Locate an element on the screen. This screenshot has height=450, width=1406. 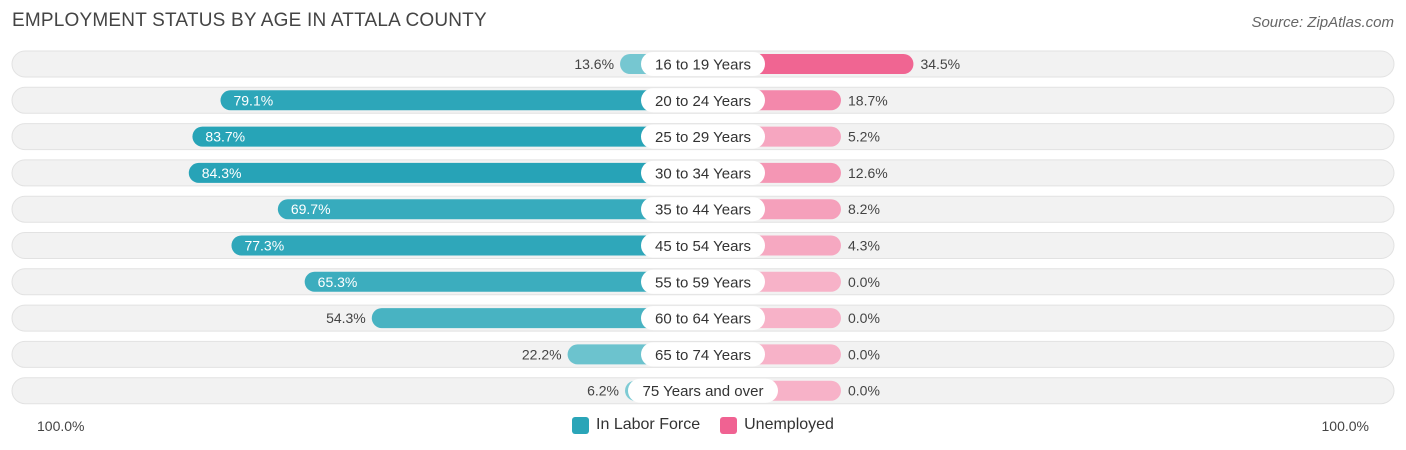
value-label-labor-force: 77.3% is located at coordinates (264, 246).